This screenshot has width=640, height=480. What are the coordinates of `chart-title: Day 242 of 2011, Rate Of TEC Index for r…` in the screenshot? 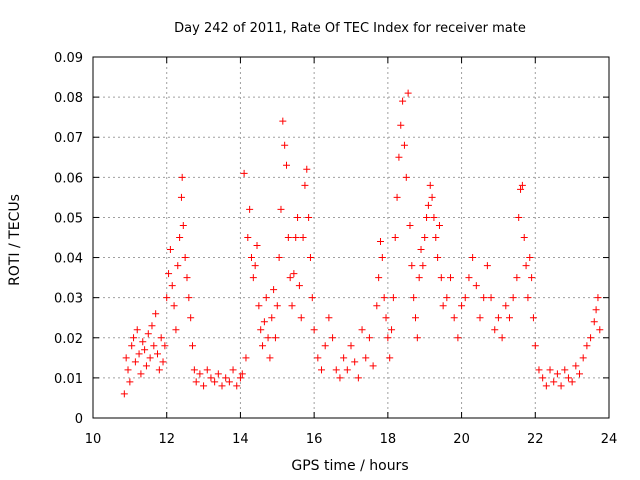 It's located at (350, 28).